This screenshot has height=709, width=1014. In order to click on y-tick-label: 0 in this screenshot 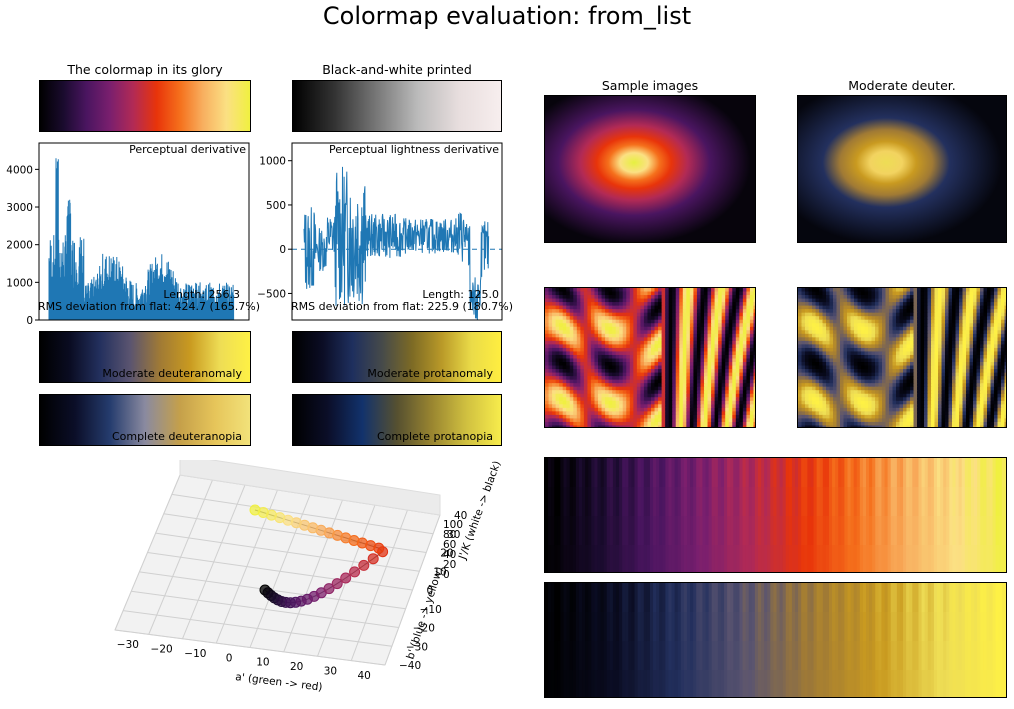, I will do `click(282, 250)`.